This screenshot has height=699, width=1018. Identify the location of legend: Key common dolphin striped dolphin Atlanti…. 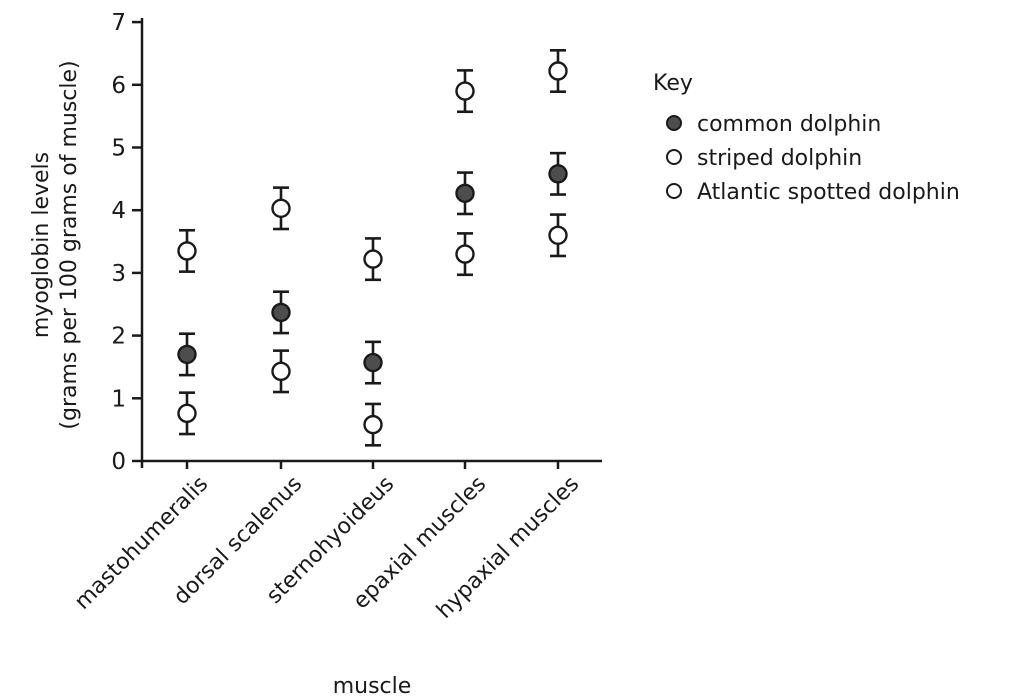
(806, 138).